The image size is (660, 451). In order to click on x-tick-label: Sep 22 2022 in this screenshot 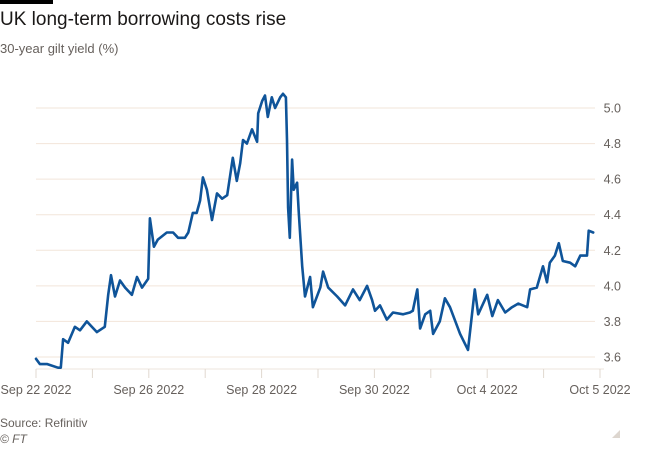, I will do `click(36, 390)`.